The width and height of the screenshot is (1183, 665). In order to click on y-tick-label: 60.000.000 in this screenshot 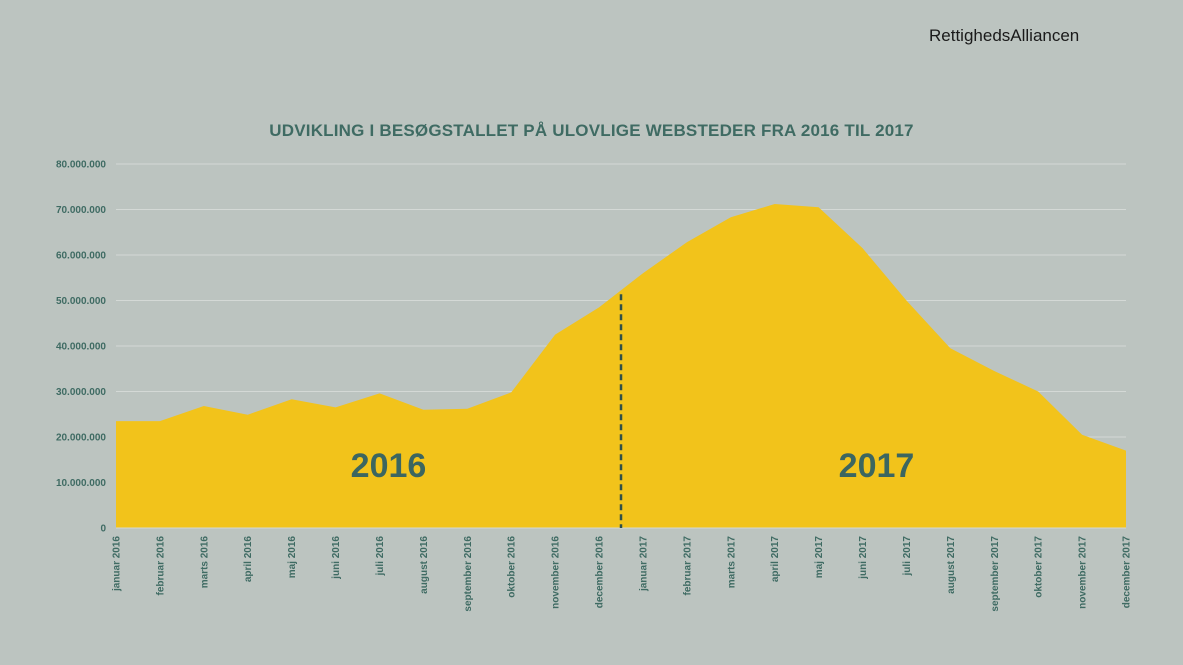, I will do `click(81, 256)`.